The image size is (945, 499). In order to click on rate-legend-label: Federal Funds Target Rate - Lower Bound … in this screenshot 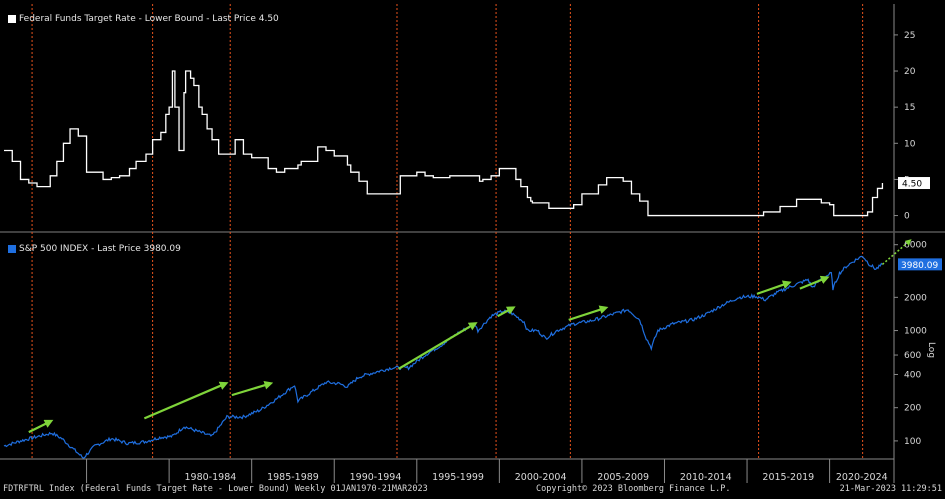, I will do `click(149, 19)`.